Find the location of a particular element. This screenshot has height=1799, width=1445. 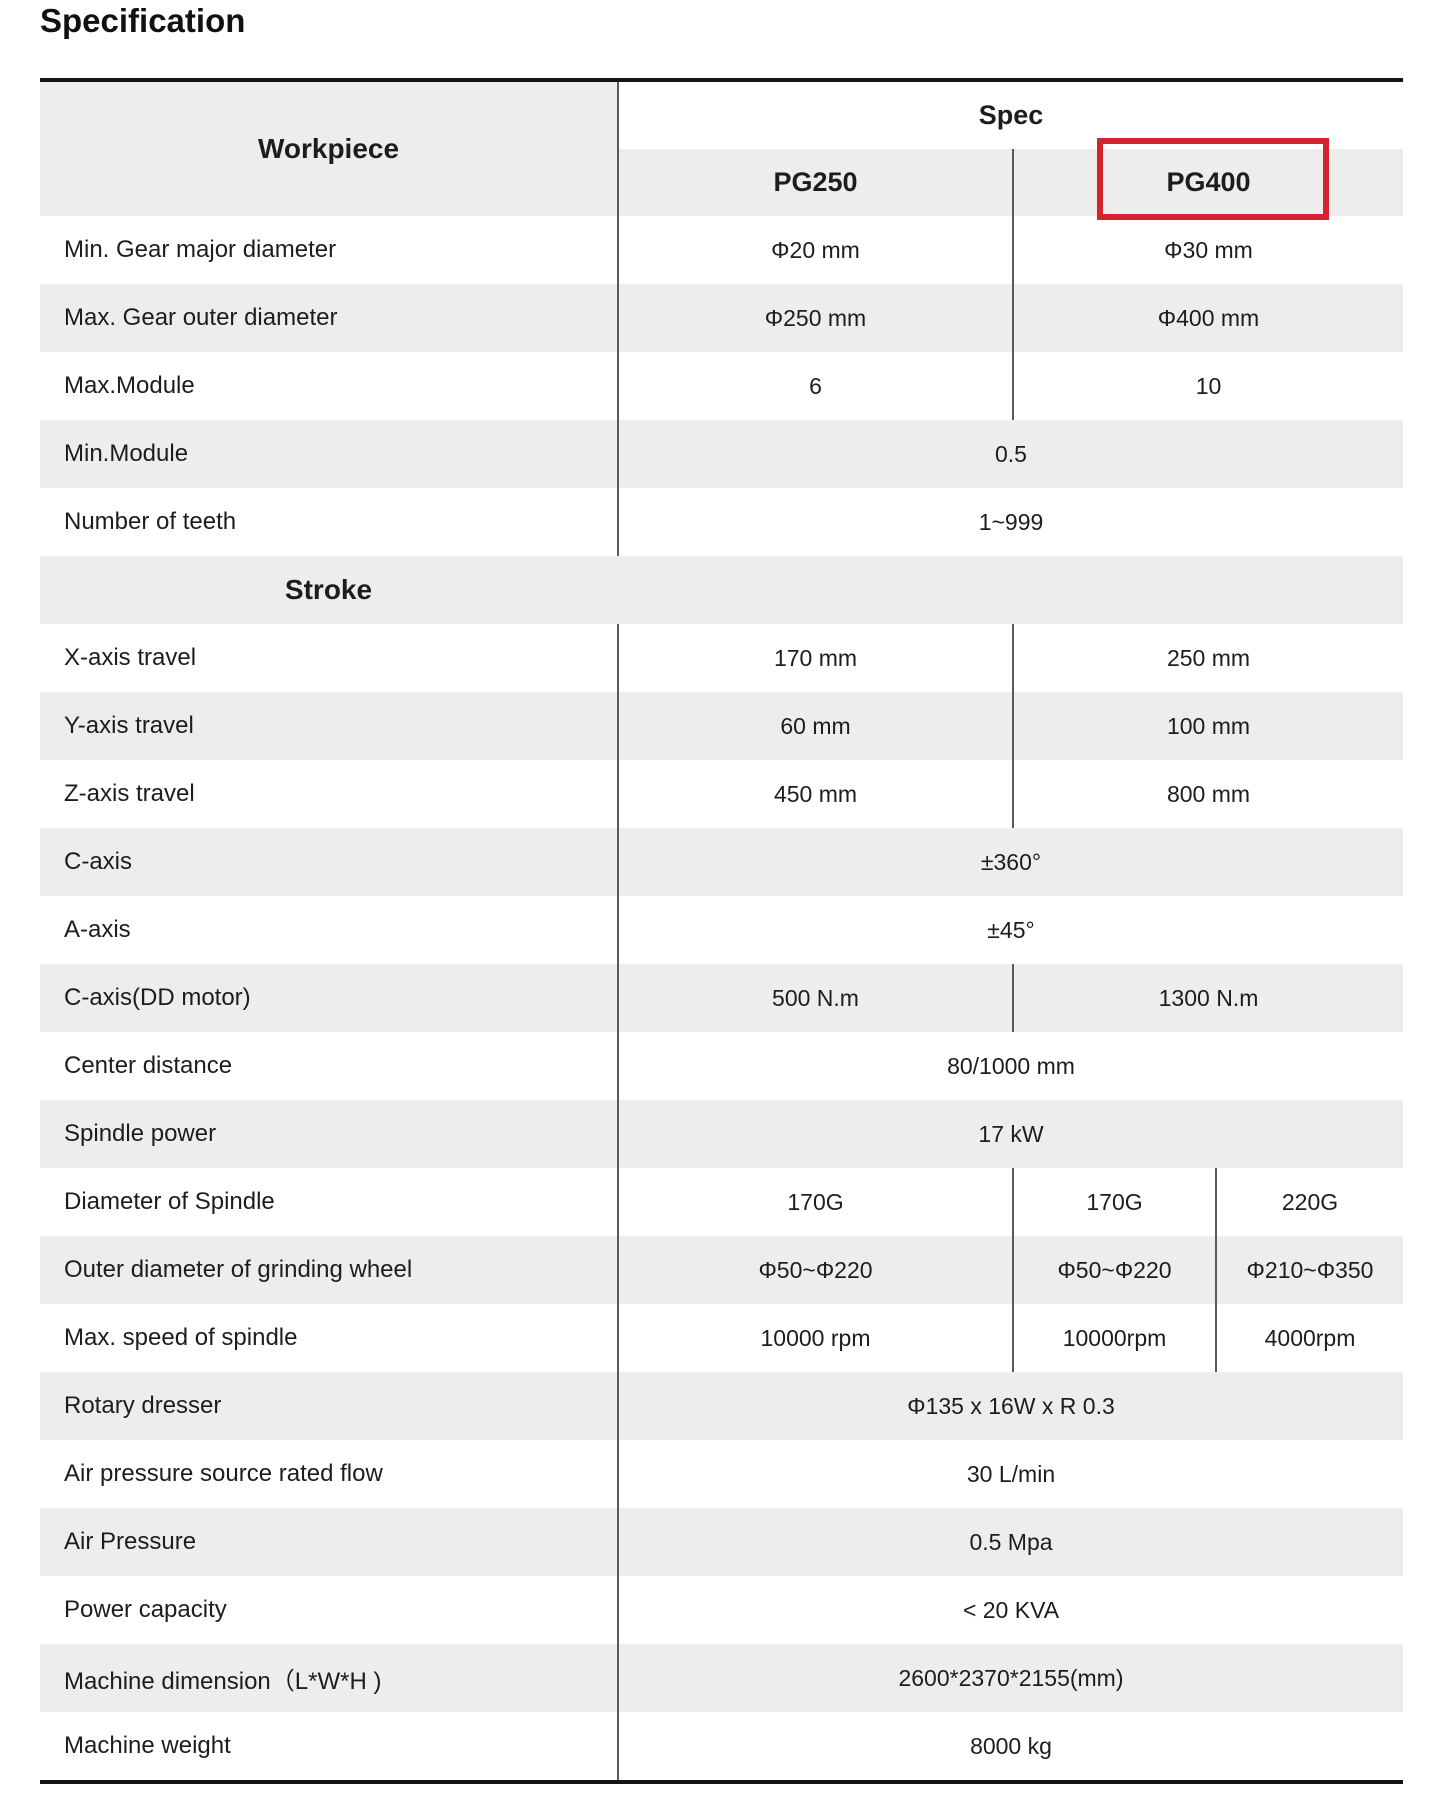

value-cell: 500 N.m is located at coordinates (815, 997).